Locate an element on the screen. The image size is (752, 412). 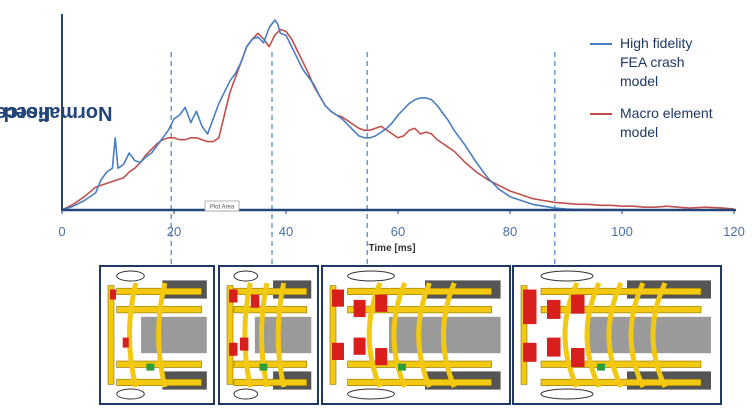
x-axis-label: Time [ms] is located at coordinates (391, 248).